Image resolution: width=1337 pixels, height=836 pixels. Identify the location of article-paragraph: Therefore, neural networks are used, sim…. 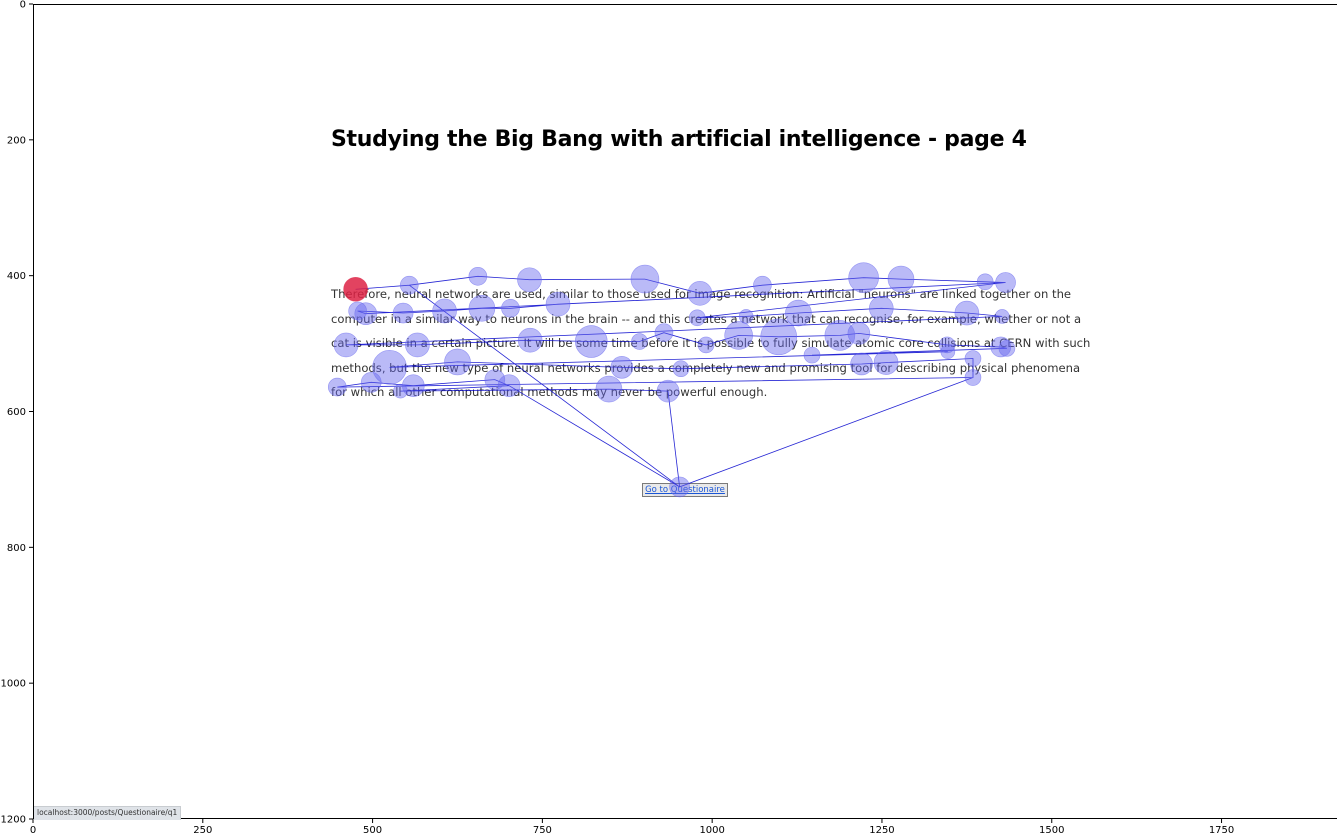
(711, 343).